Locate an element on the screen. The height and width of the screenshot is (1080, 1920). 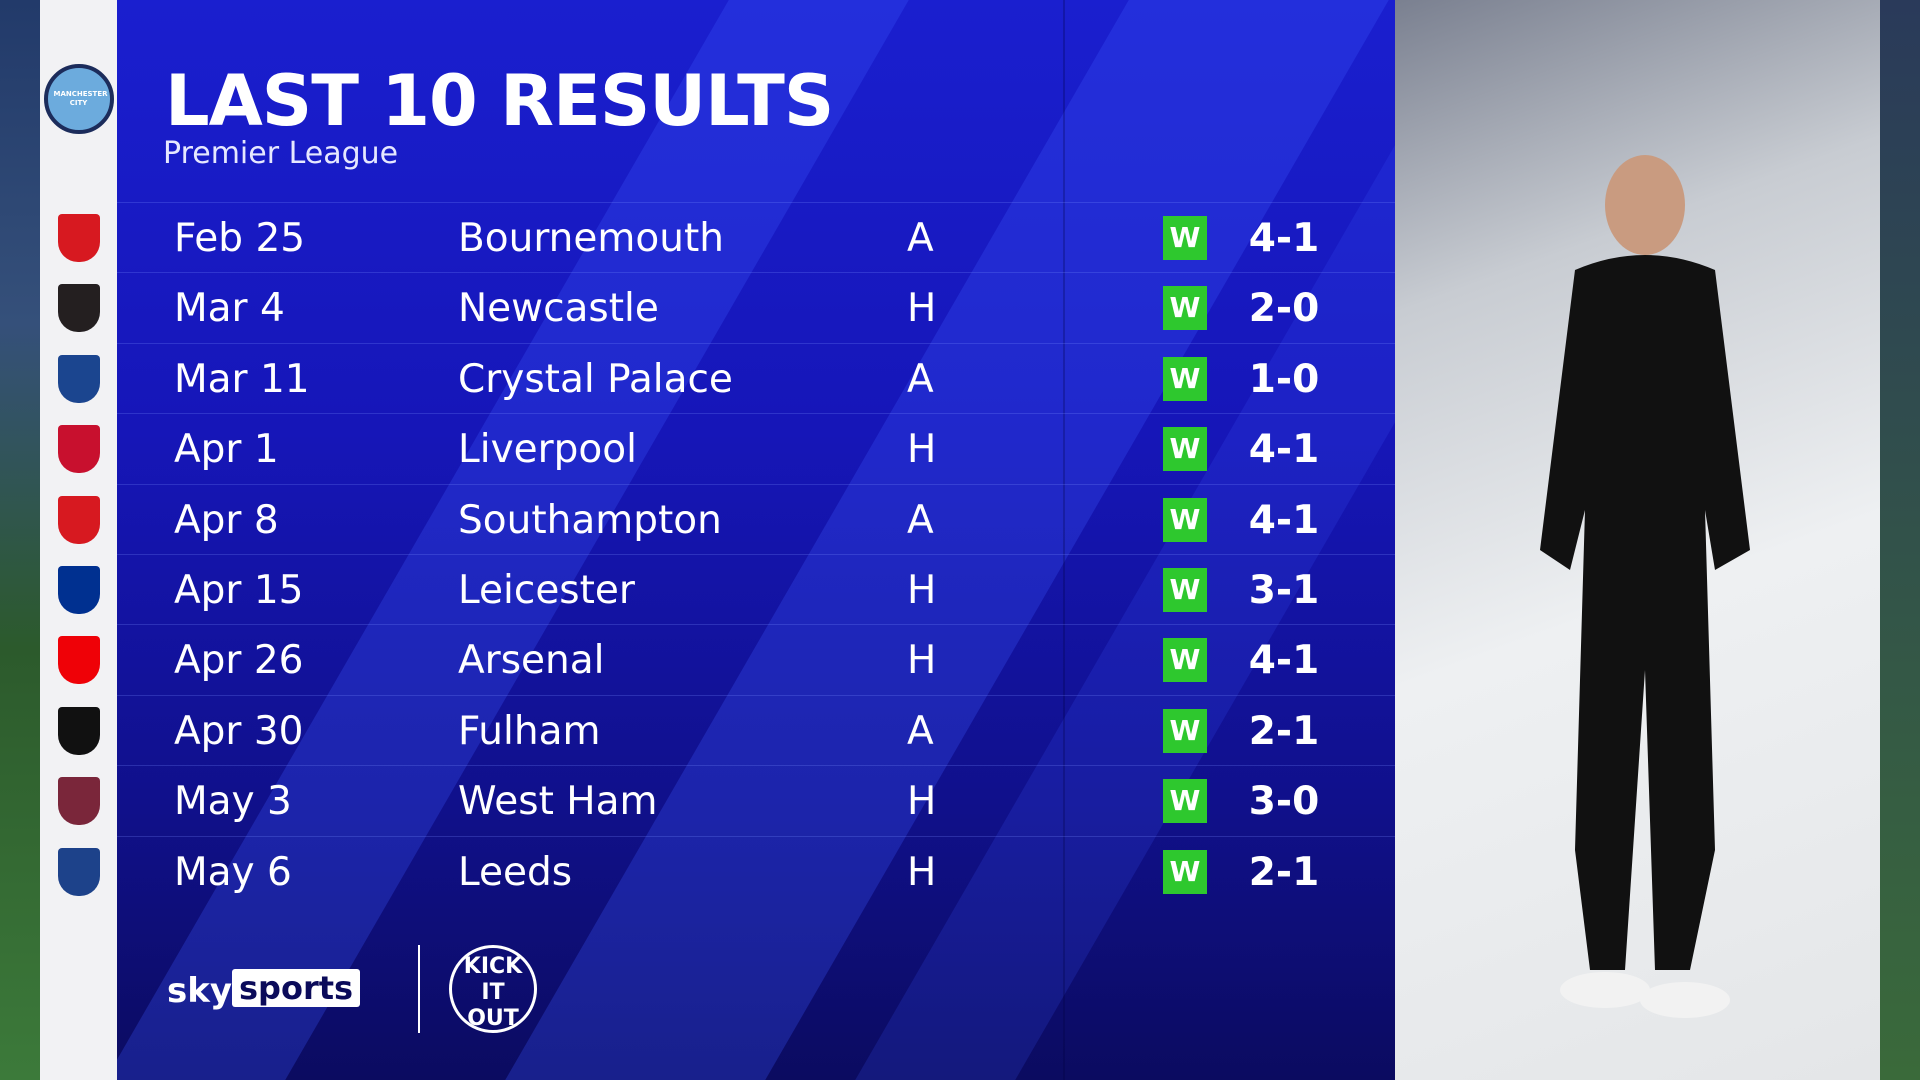
opponent-name: Arsenal is located at coordinates (531, 661).